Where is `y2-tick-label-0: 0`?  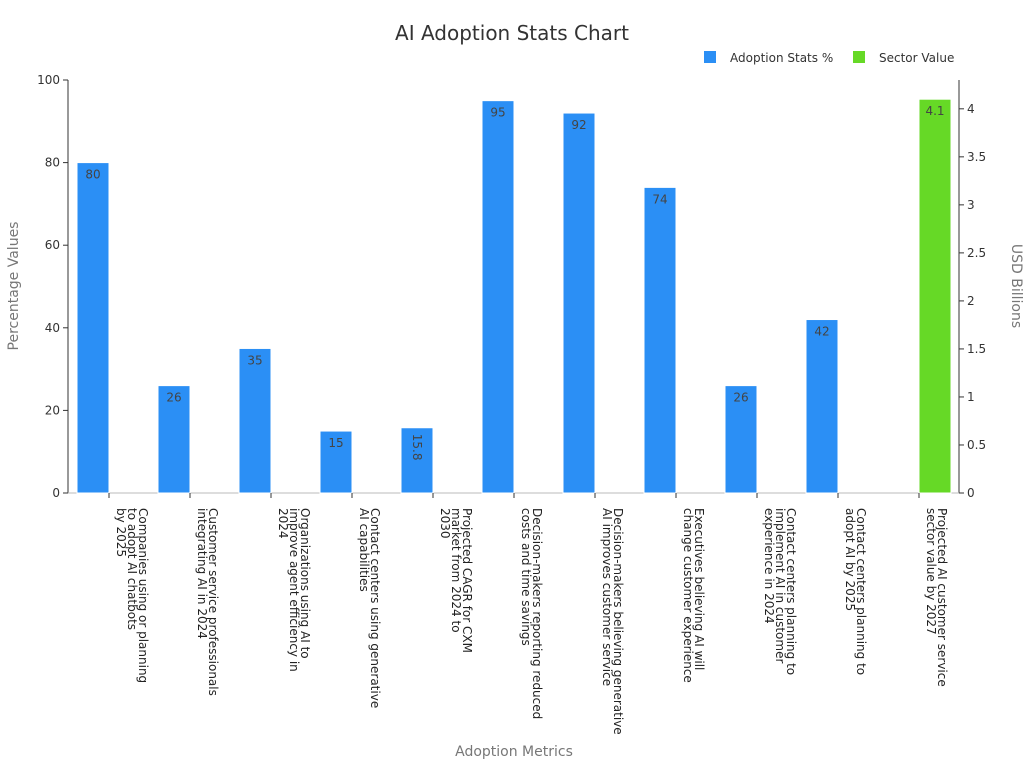 y2-tick-label-0: 0 is located at coordinates (971, 493).